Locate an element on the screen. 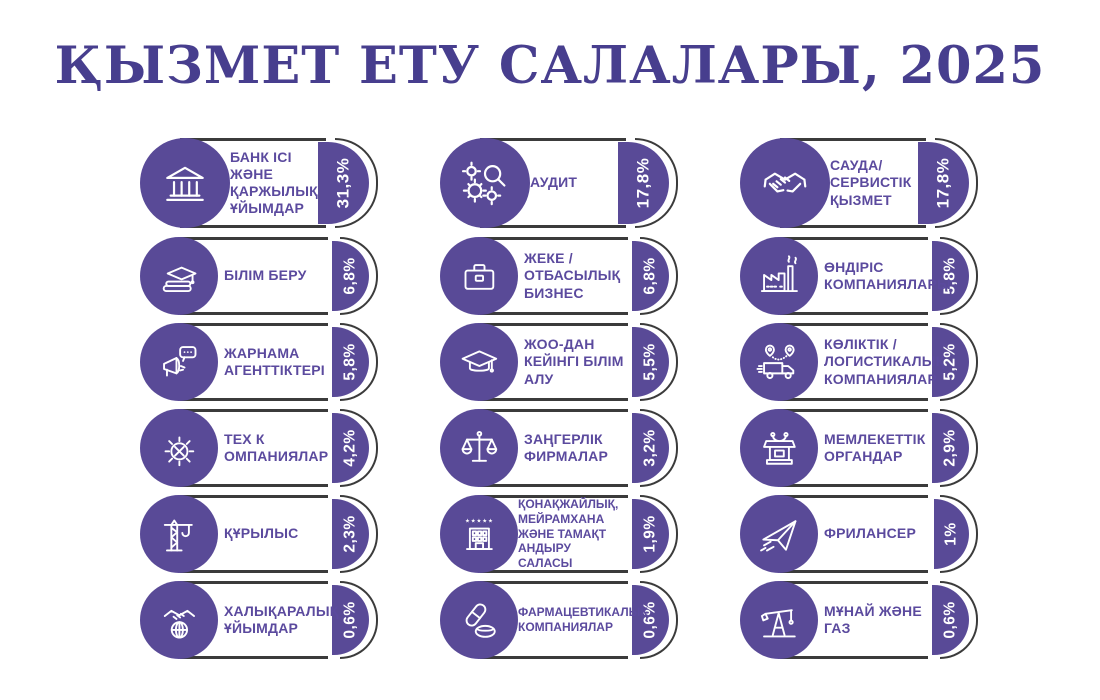 The width and height of the screenshot is (1100, 700). sector-label-box: ТЕХ К ОМПАНИЯЛАР is located at coordinates (254, 448).